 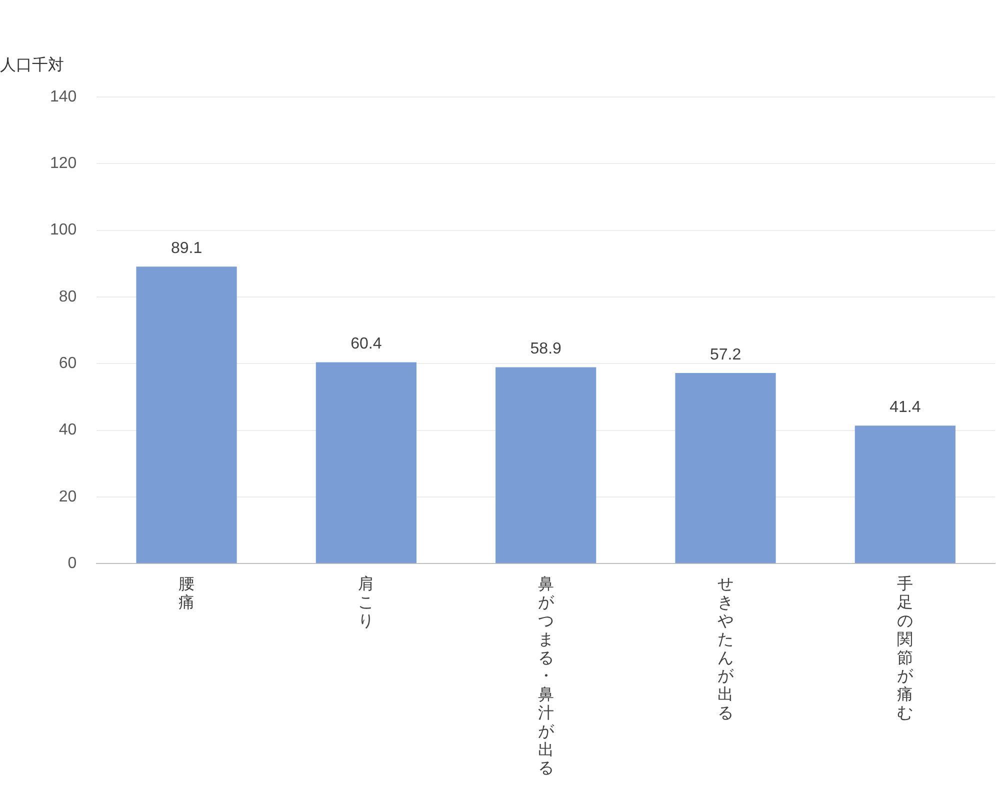 I want to click on data-label: 60.4, so click(x=366, y=344).